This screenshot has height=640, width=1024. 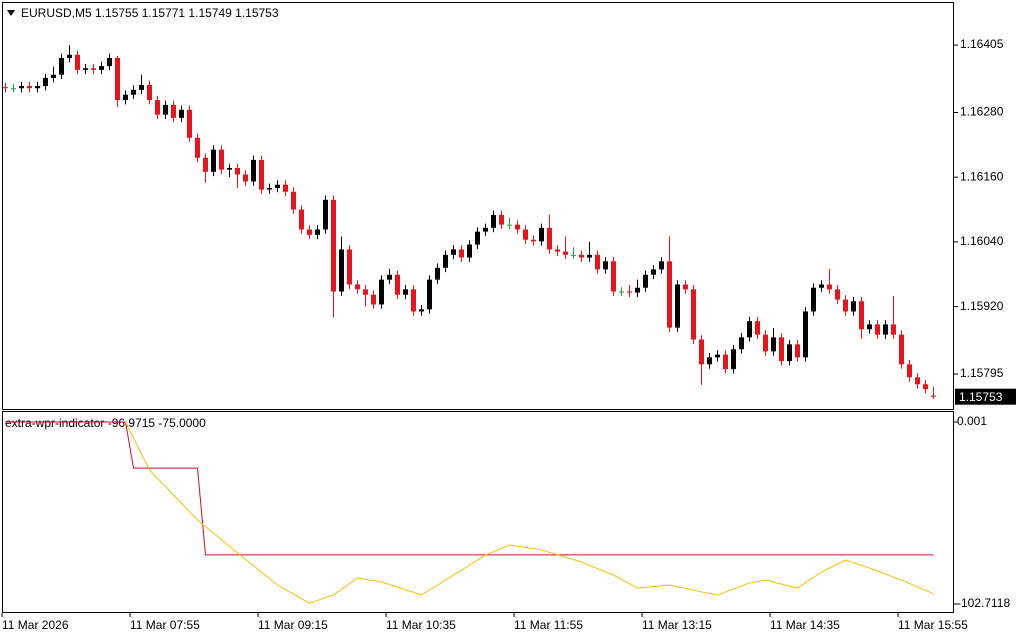 What do you see at coordinates (105, 423) in the screenshot?
I see `indicator-label: extra-wpr-indicator -96.9715 -75.0000` at bounding box center [105, 423].